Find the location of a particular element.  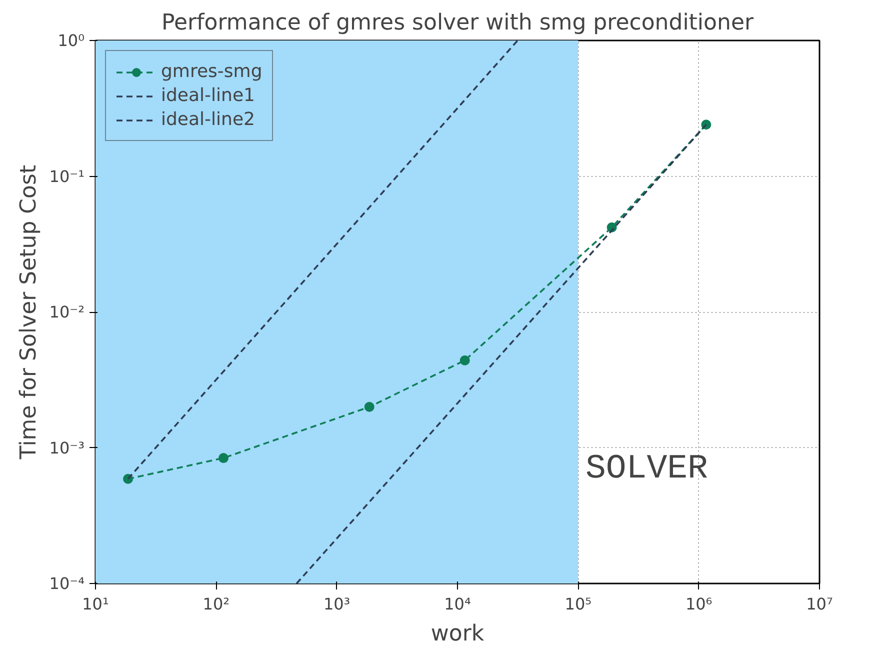

x-tick-label: 10³ is located at coordinates (336, 604).